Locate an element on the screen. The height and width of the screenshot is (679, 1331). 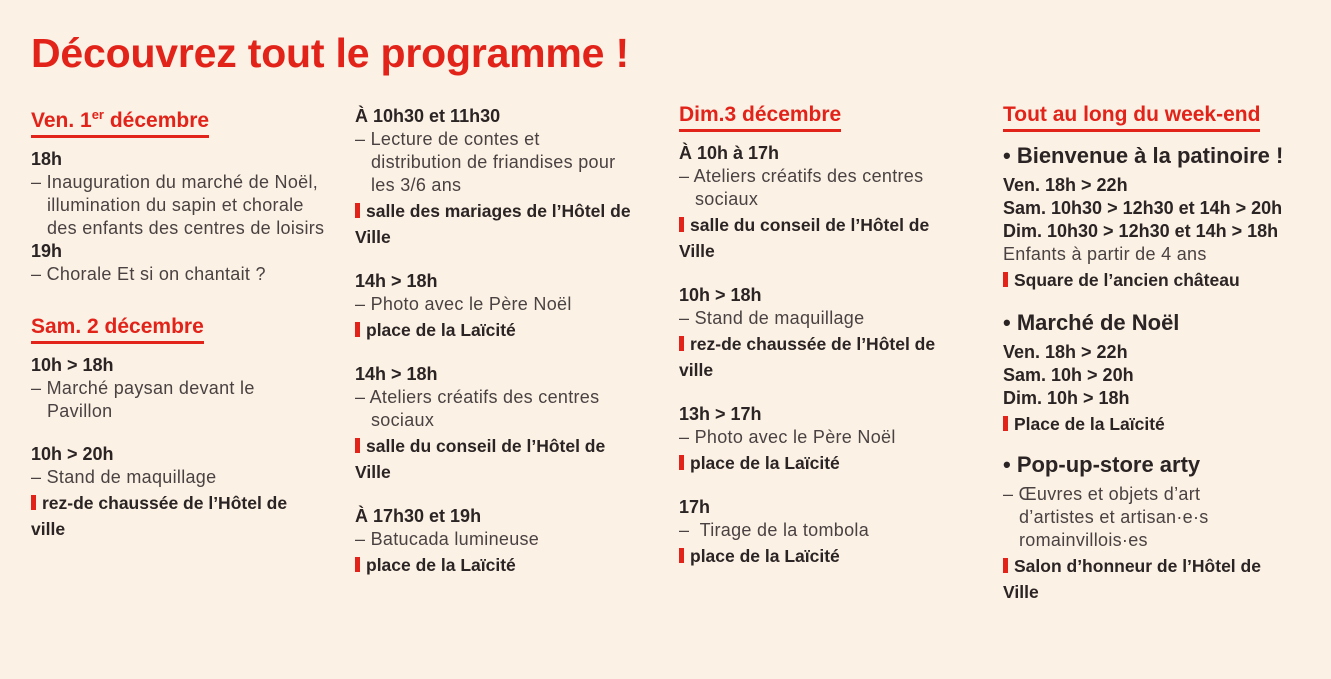
event-location: Salon d’honneur de l’Hôtel de Ville is located at coordinates (1133, 578).